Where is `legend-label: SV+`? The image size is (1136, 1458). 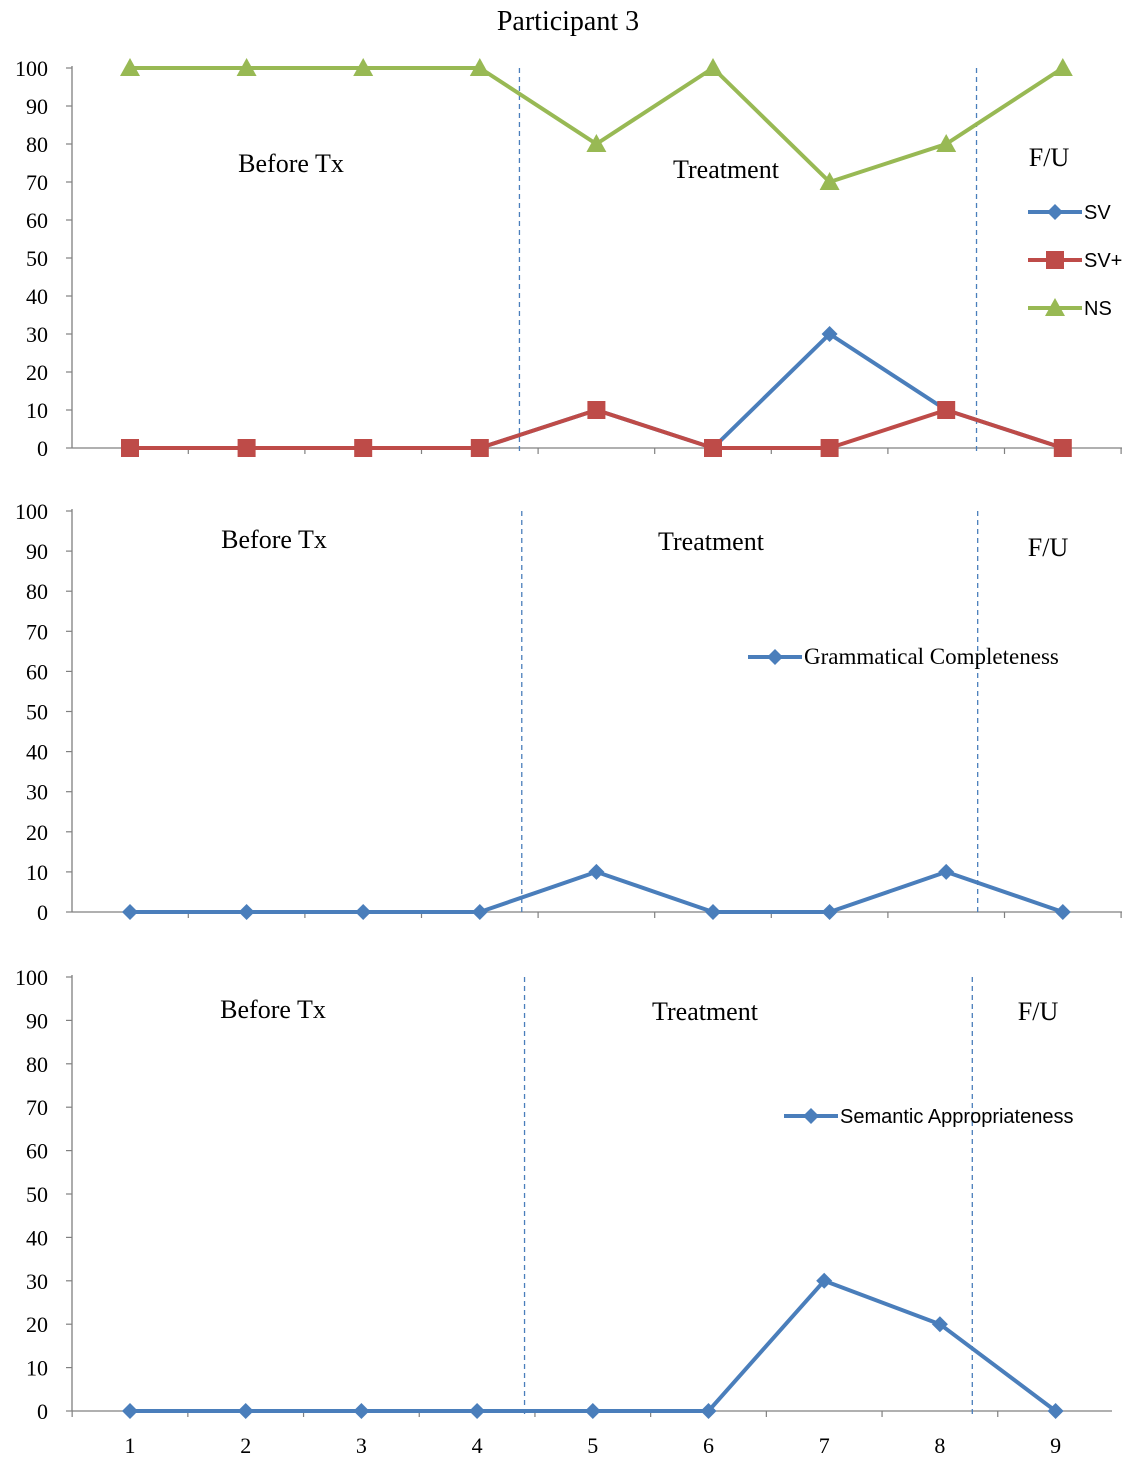
legend-label: SV+ is located at coordinates (1103, 261).